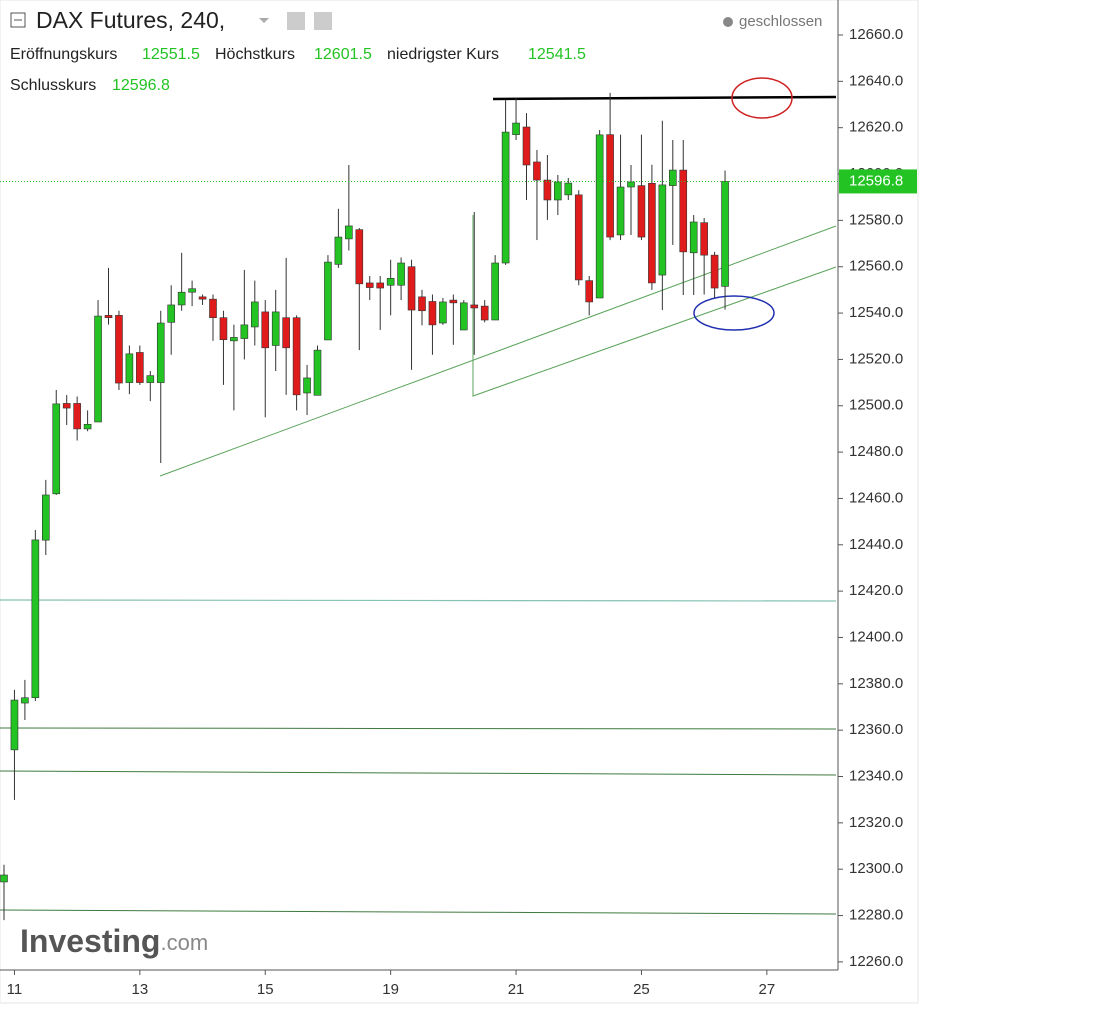  What do you see at coordinates (876, 915) in the screenshot?
I see `y-tick-label: 12280.0` at bounding box center [876, 915].